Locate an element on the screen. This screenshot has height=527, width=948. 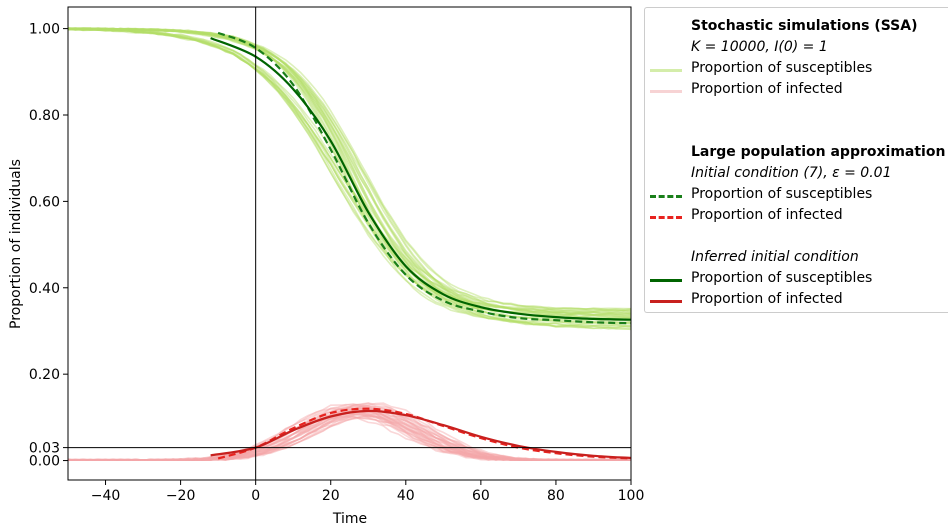
legend-inferred-susceptible-row: Proportion of susceptibles is located at coordinates (796, 279).